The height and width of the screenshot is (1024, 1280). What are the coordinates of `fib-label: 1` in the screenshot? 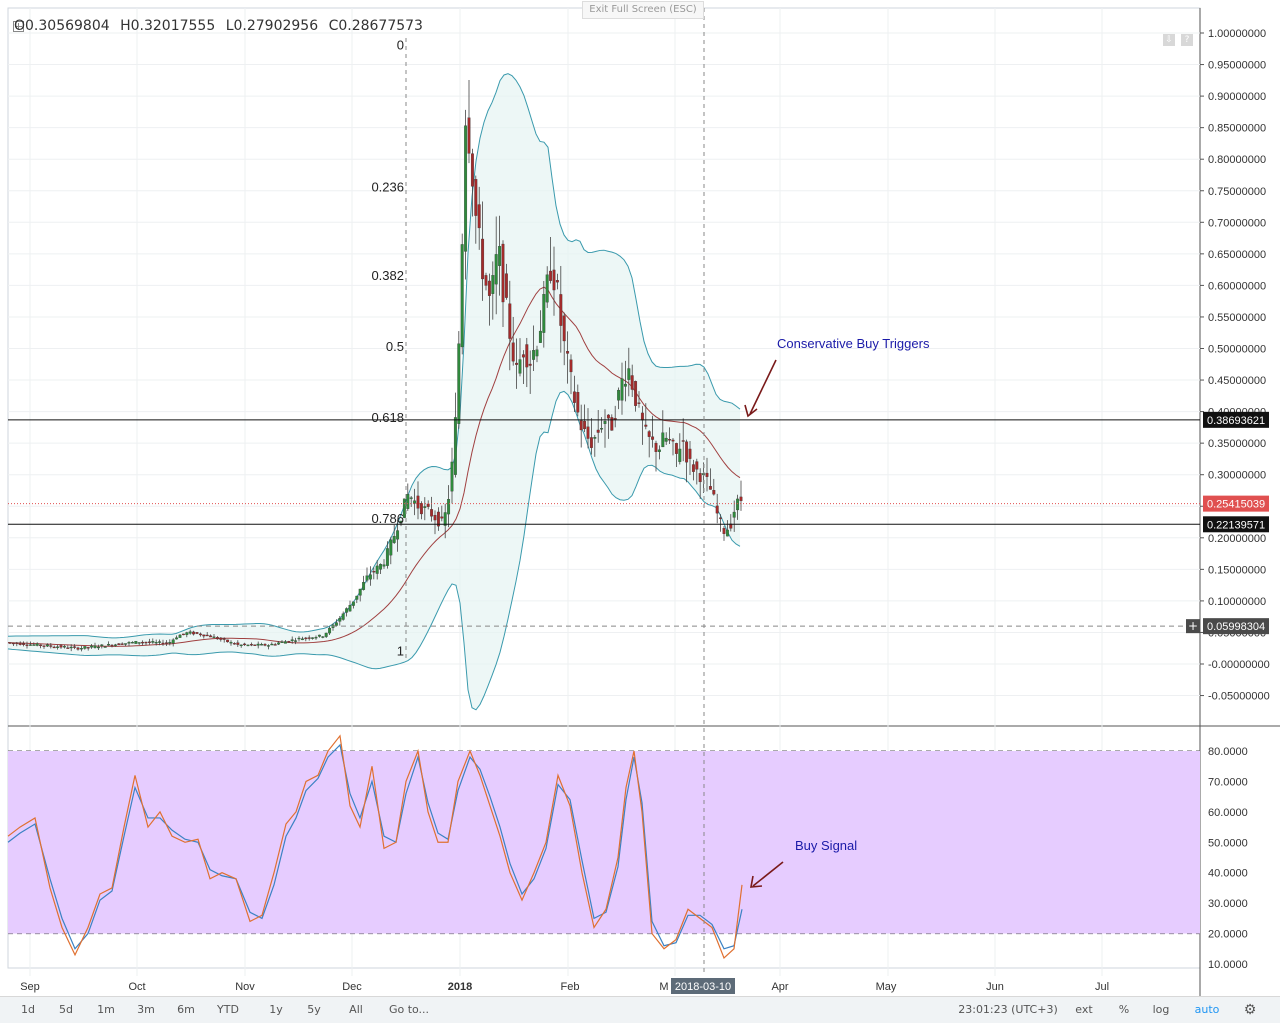 It's located at (400, 650).